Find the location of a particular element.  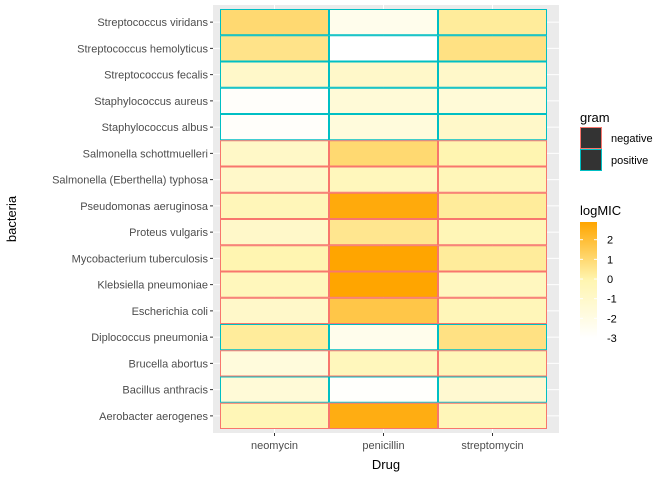

gram-legend: gram negative positive is located at coordinates (616, 140).